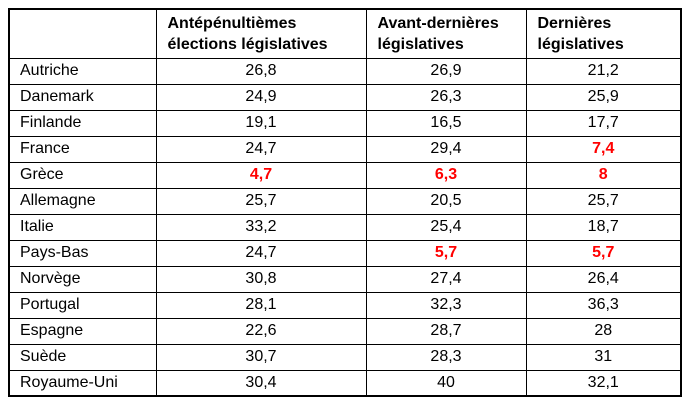  Describe the element at coordinates (82, 357) in the screenshot. I see `country-cell: Suède` at that location.